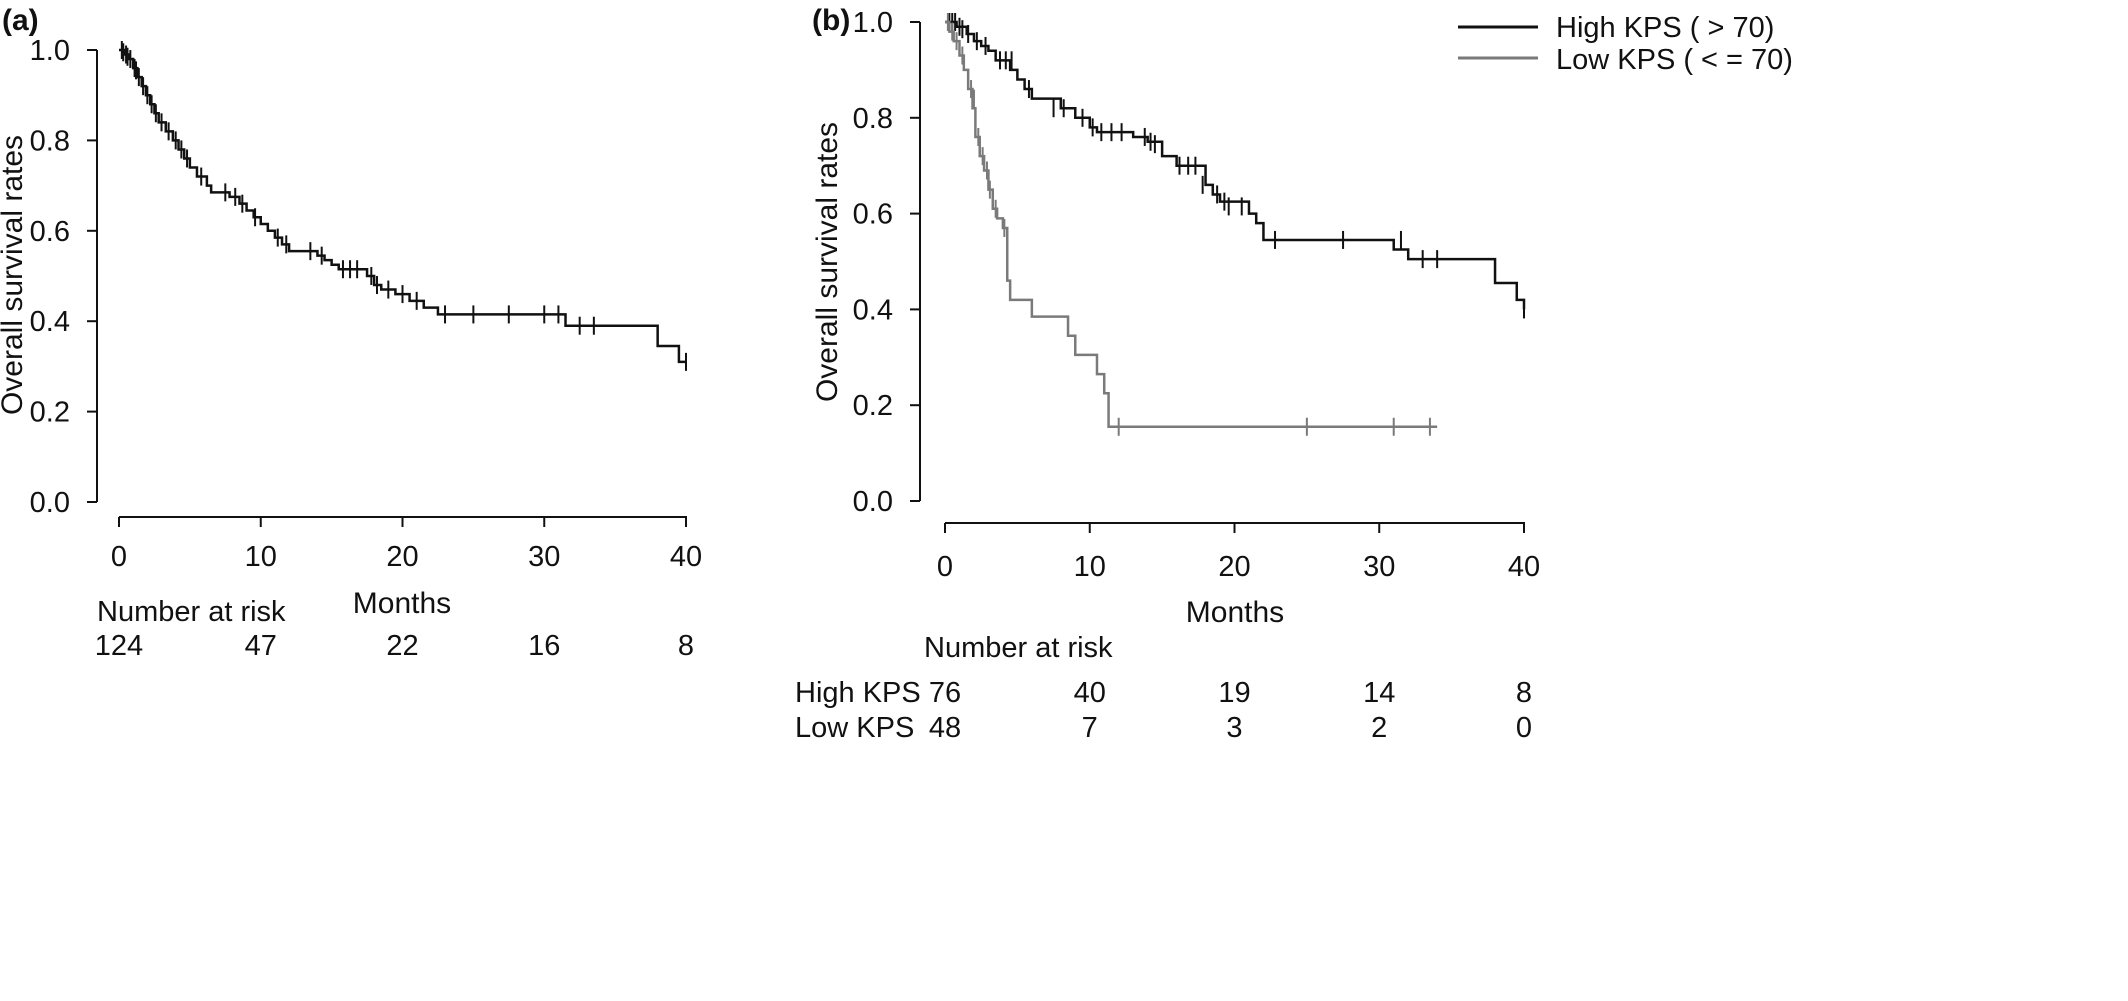  I want to click on risk-count: 47, so click(261, 646).